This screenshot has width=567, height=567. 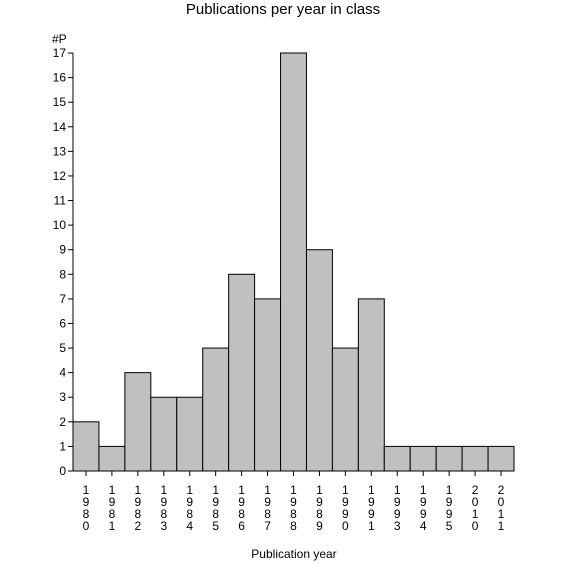 I want to click on chart-title: Publications per year in class, so click(x=283, y=9).